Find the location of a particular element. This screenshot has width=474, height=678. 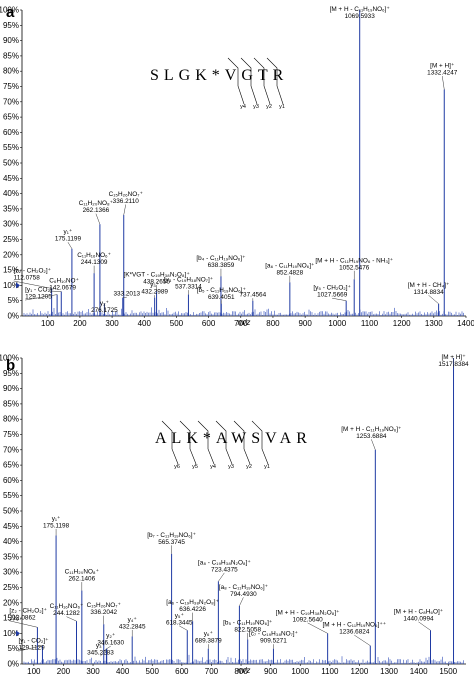

y-tick-label: 85% is located at coordinates (11, 55).